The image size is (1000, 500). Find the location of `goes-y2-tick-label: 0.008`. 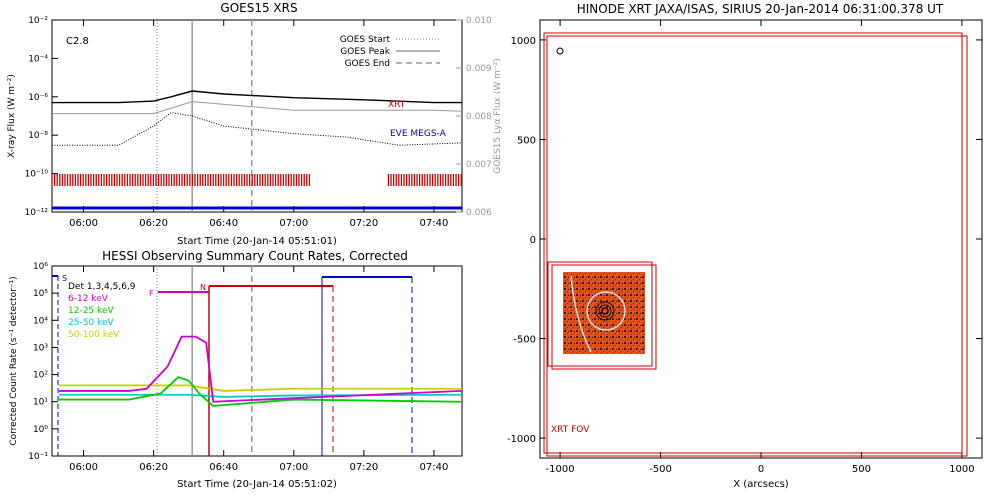

goes-y2-tick-label: 0.008 is located at coordinates (479, 117).